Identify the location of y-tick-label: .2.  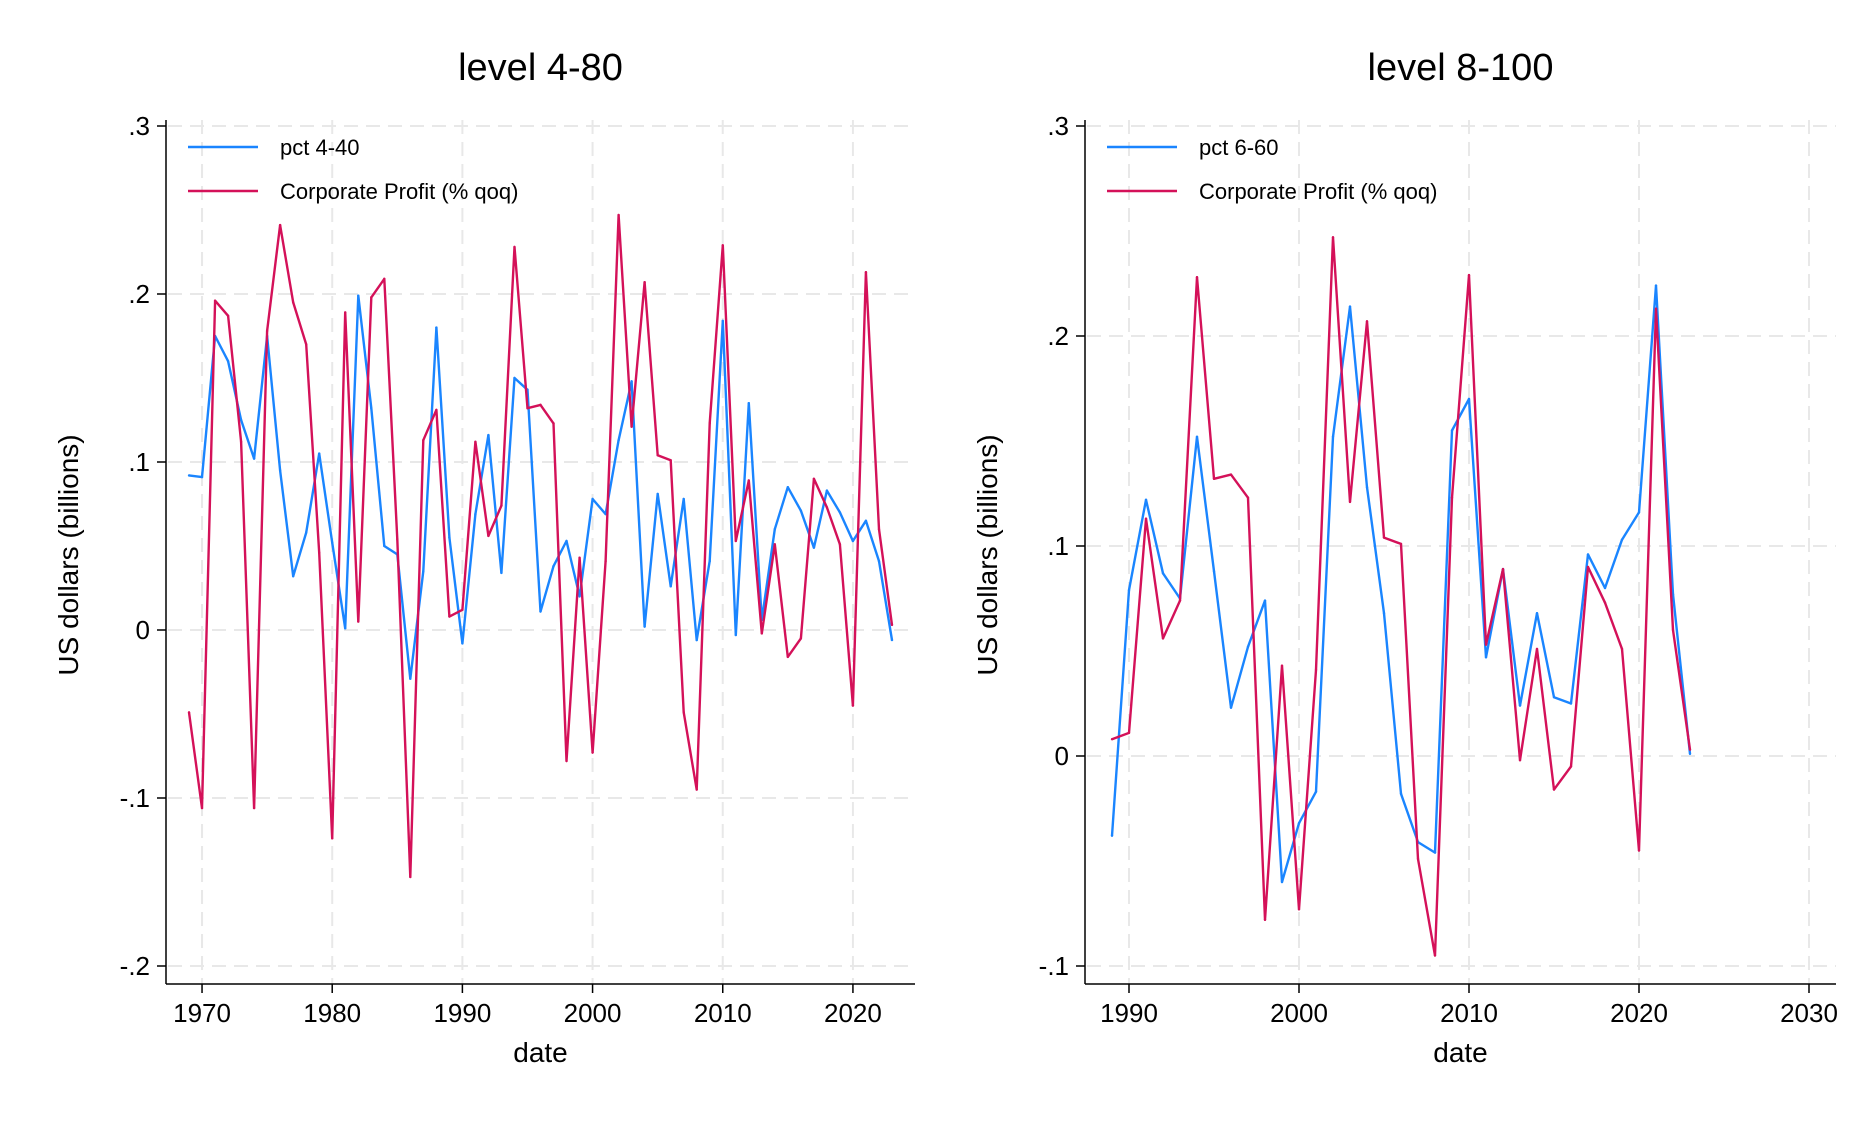
(1058, 336).